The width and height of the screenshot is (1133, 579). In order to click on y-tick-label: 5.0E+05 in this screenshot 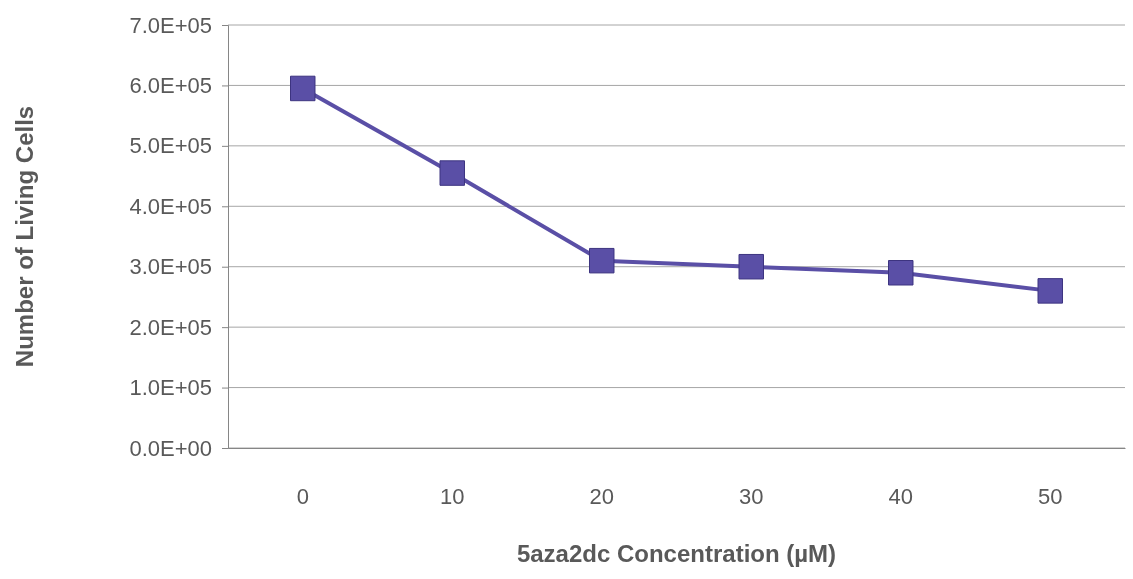, I will do `click(170, 146)`.